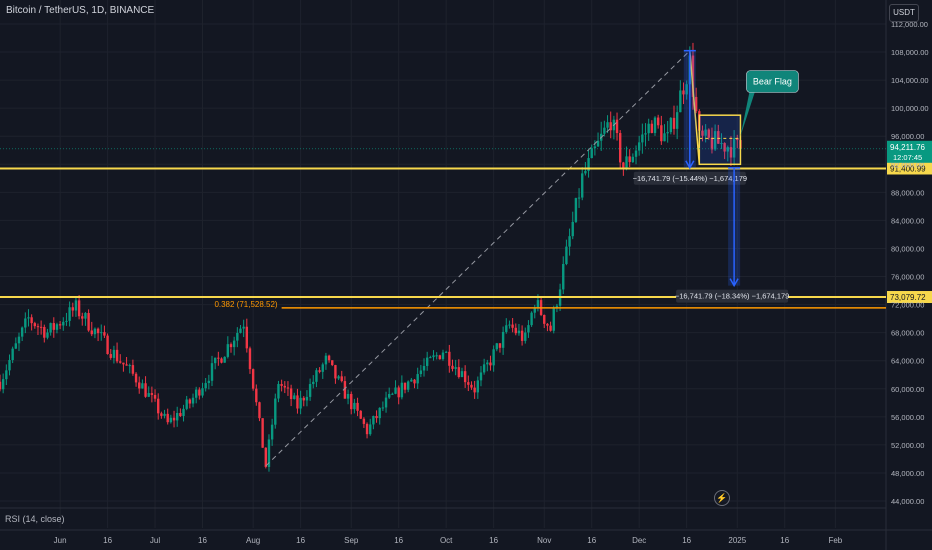 The image size is (932, 550). Describe the element at coordinates (910, 80) in the screenshot. I see `price-tick-label: 104,000.00` at that location.